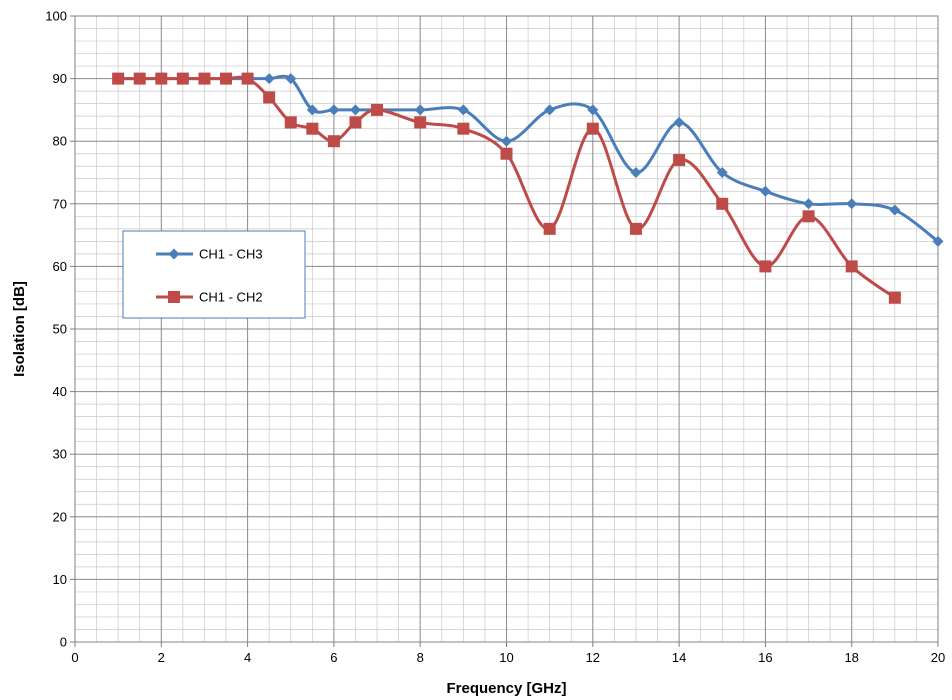 The width and height of the screenshot is (952, 700). What do you see at coordinates (231, 297) in the screenshot?
I see `legend-label: CH1 - CH2` at bounding box center [231, 297].